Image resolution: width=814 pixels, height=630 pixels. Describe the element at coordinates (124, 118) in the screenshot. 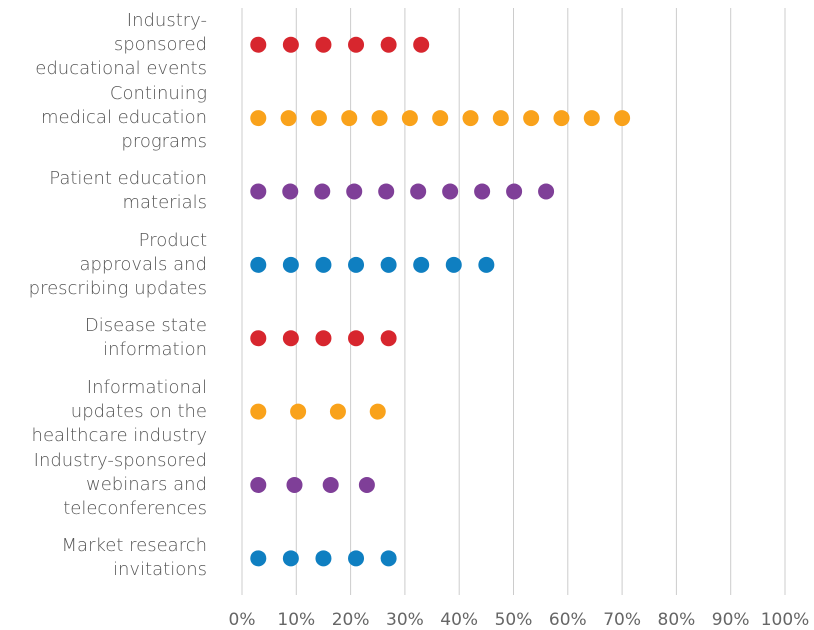

I see `y-tick-label: Continuing medical education programs` at that location.